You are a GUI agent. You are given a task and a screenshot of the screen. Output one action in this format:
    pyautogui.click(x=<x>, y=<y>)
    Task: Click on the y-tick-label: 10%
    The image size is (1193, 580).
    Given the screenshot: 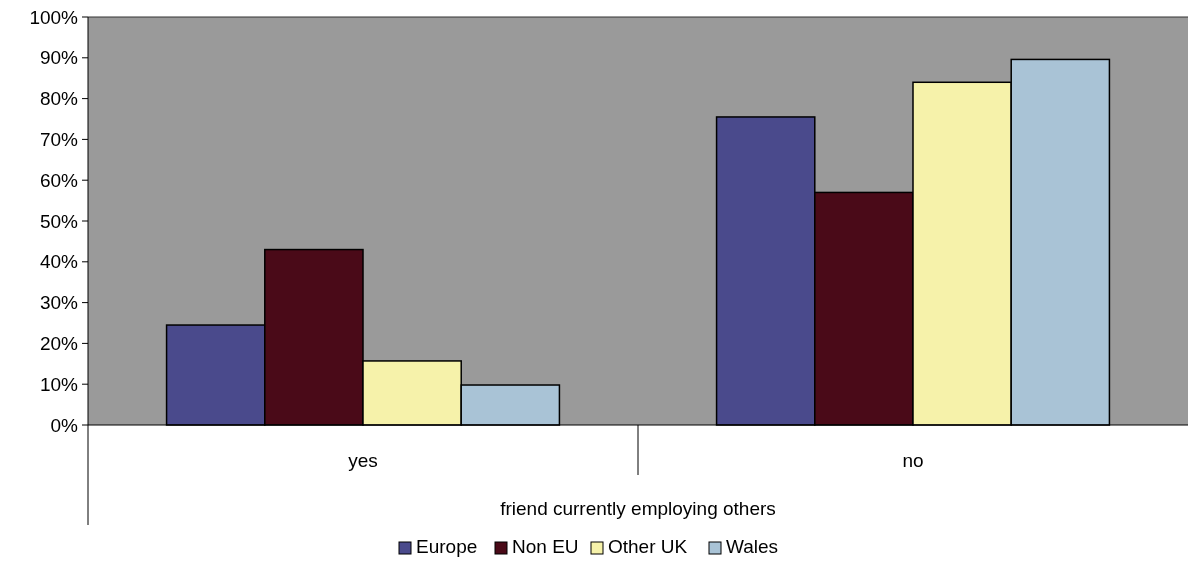 What is the action you would take?
    pyautogui.click(x=59, y=384)
    